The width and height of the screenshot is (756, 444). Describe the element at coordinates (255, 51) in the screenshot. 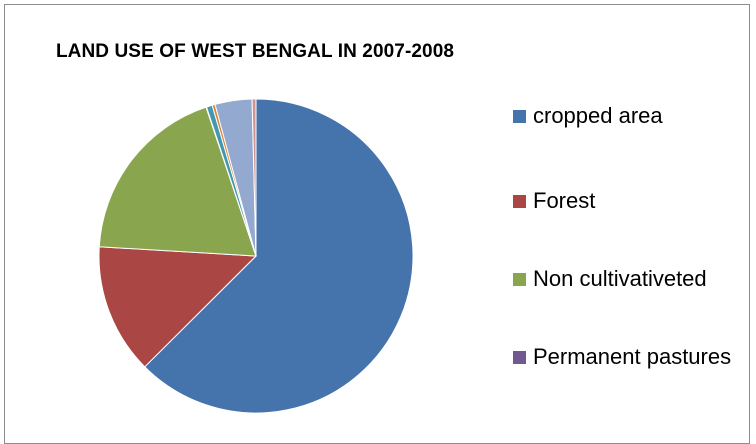

I see `chart-title: LAND USE OF WEST BENGAL IN 2007-2008` at that location.